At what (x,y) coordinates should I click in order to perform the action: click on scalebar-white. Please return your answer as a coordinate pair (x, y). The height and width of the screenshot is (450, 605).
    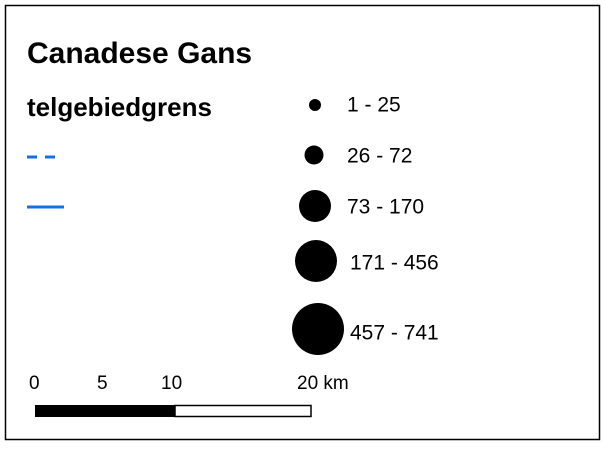
    Looking at the image, I should click on (243, 411).